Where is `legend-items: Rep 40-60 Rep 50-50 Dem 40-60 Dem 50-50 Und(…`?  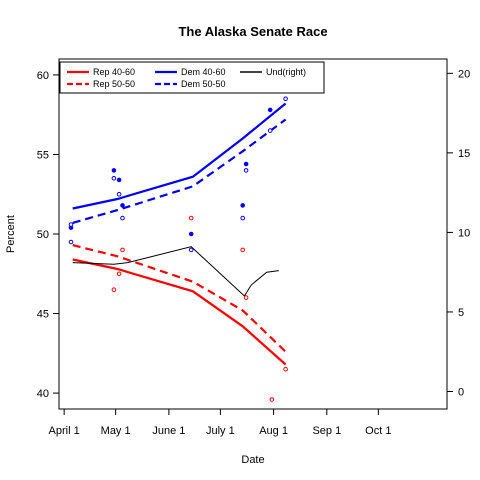
legend-items: Rep 40-60 Rep 50-50 Dem 40-60 Dem 50-50 Und(… is located at coordinates (186, 78).